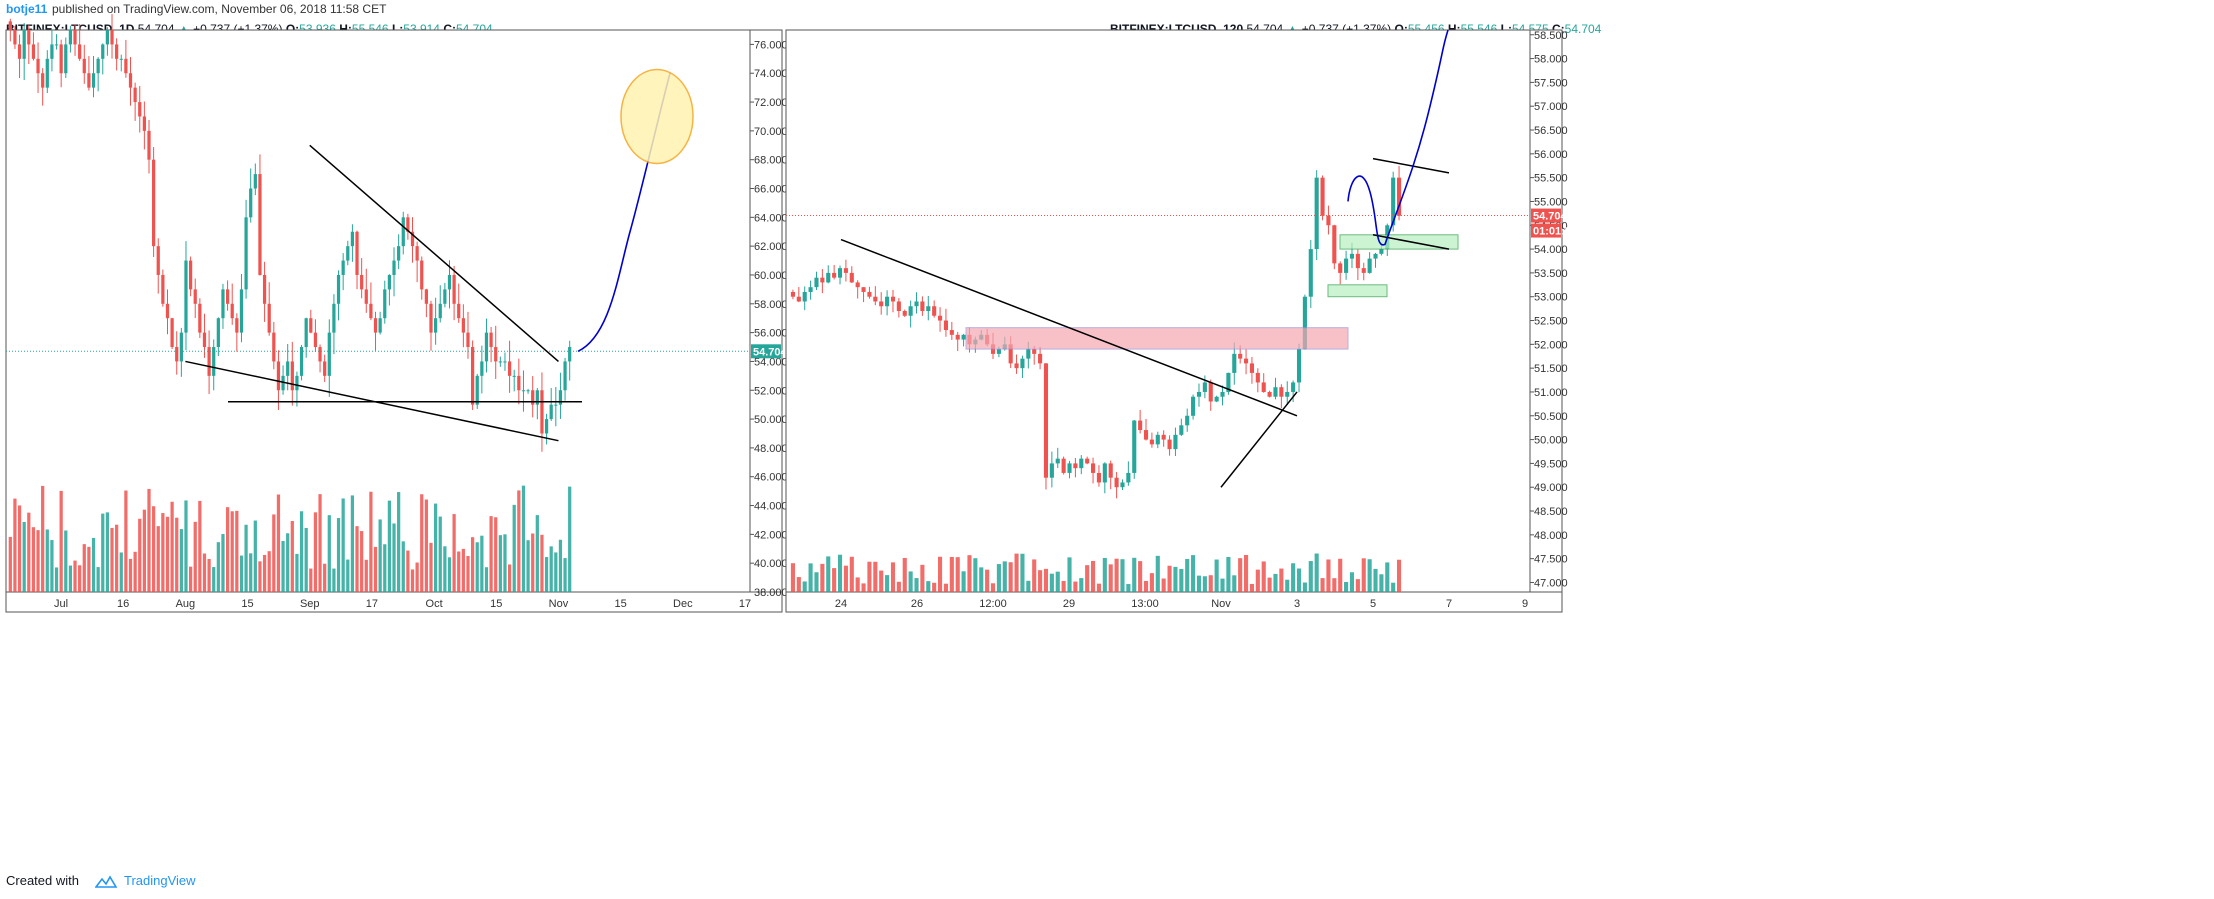 The height and width of the screenshot is (899, 2214). Describe the element at coordinates (1551, 60) in the screenshot. I see `right_panel-ytick-label: 58.000` at that location.